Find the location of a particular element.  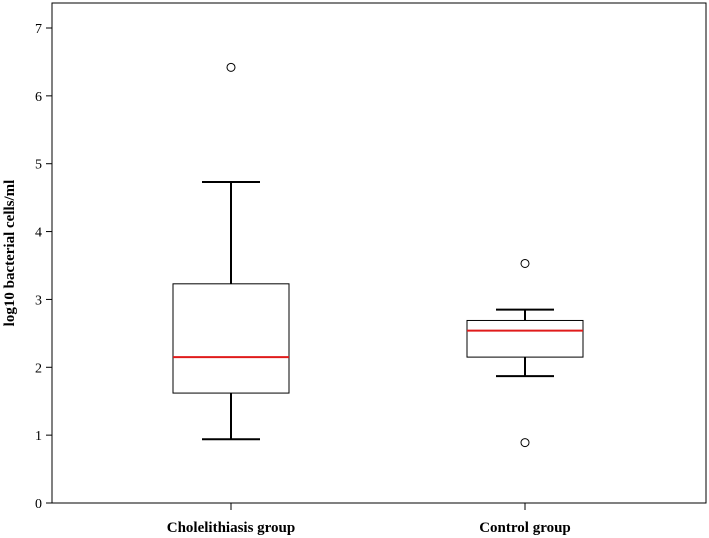

y-axis: 0 1 2 3 4 5 6 7 is located at coordinates (43, 267).